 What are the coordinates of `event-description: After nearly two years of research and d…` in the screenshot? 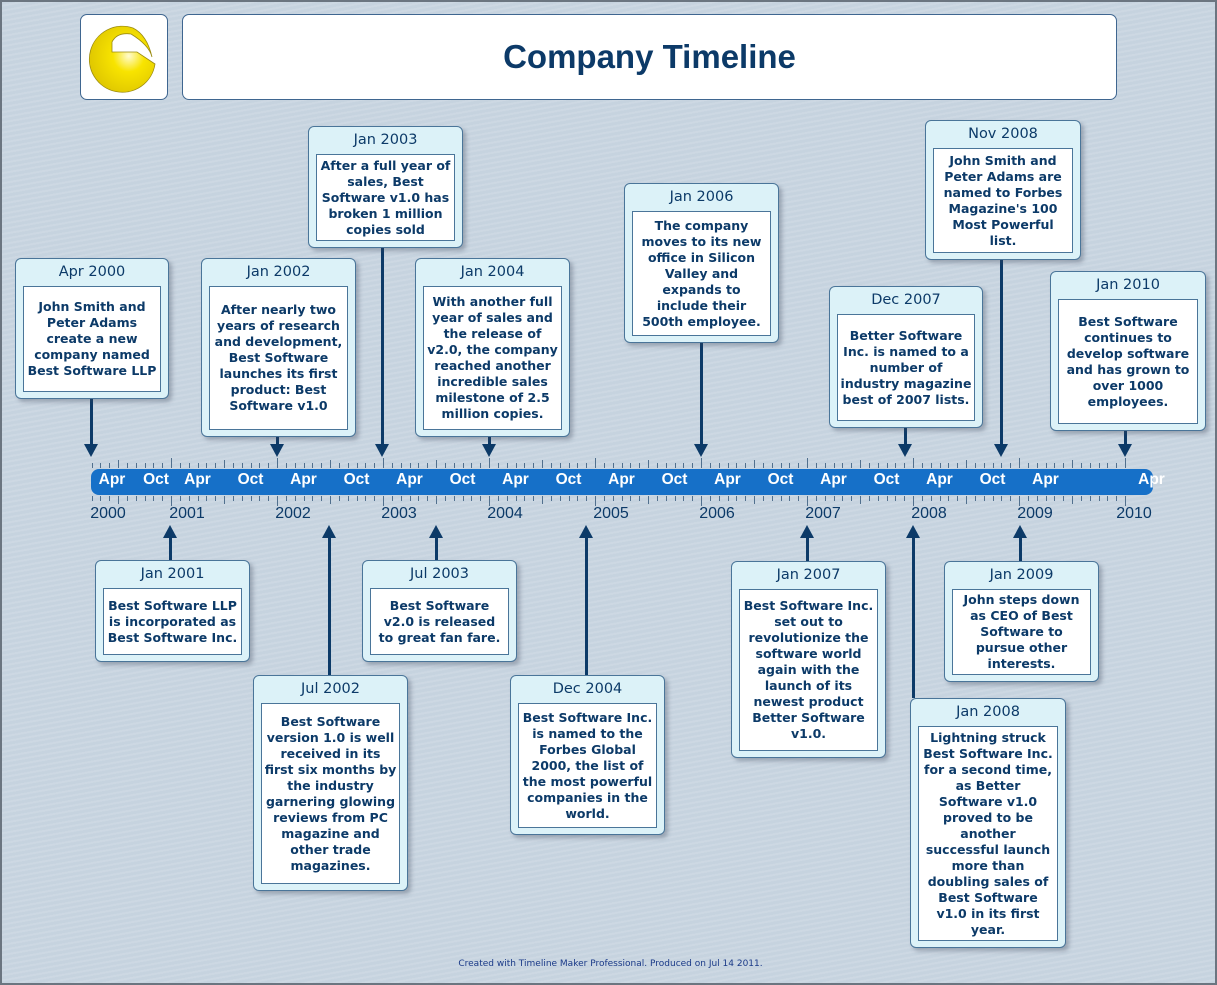 It's located at (278, 358).